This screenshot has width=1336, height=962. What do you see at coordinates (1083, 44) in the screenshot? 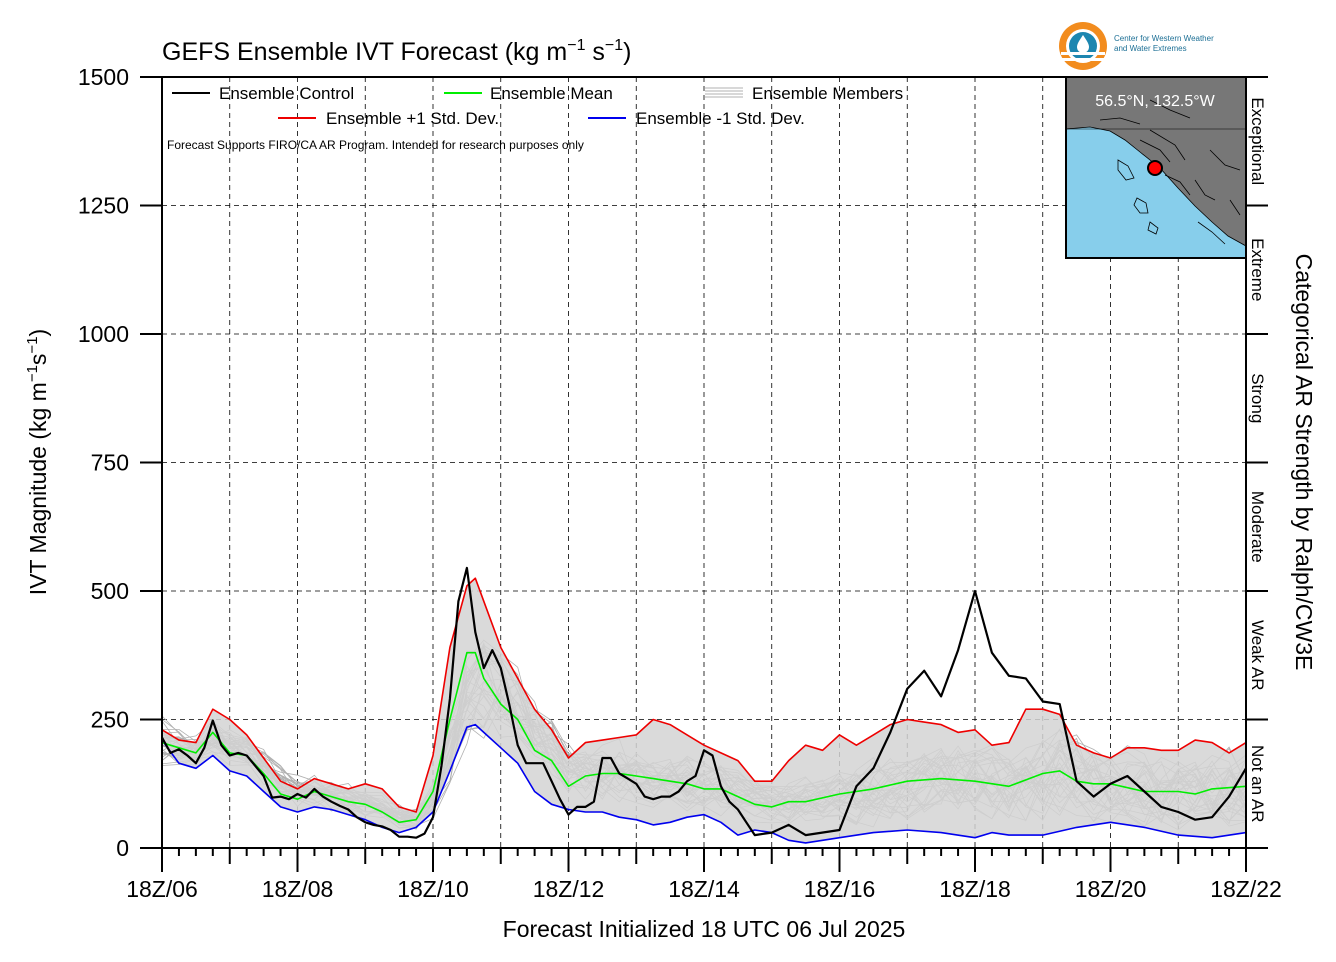
I see `water-drop-icon` at bounding box center [1083, 44].